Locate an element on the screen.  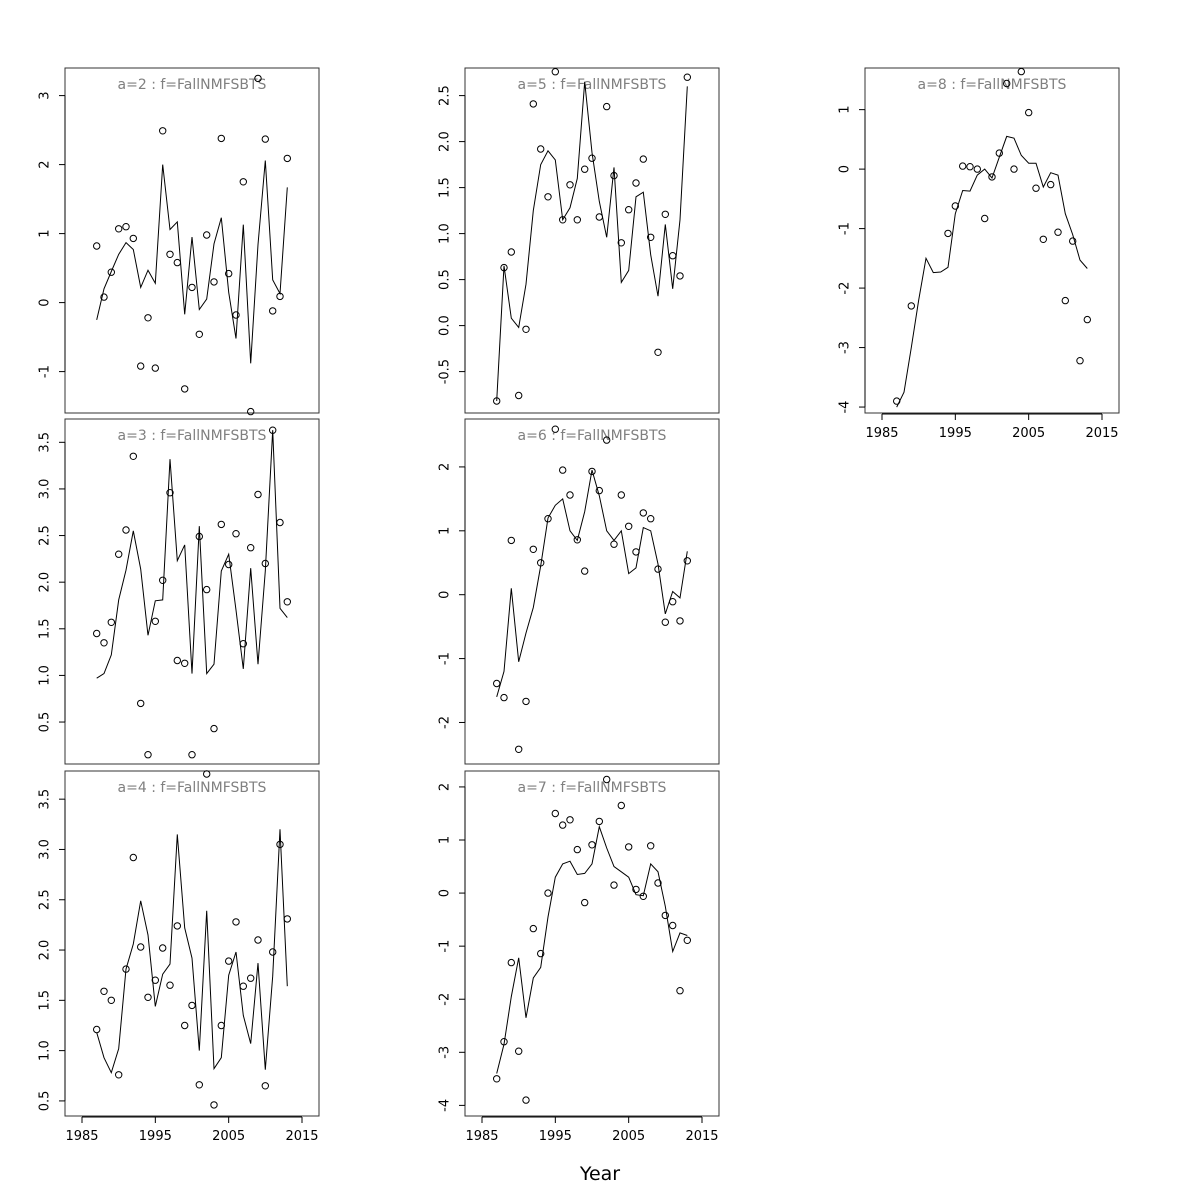
panel-1: a=2 : f=FallNMFSBTS -1 0 1 2 3 is located at coordinates (179, 241).